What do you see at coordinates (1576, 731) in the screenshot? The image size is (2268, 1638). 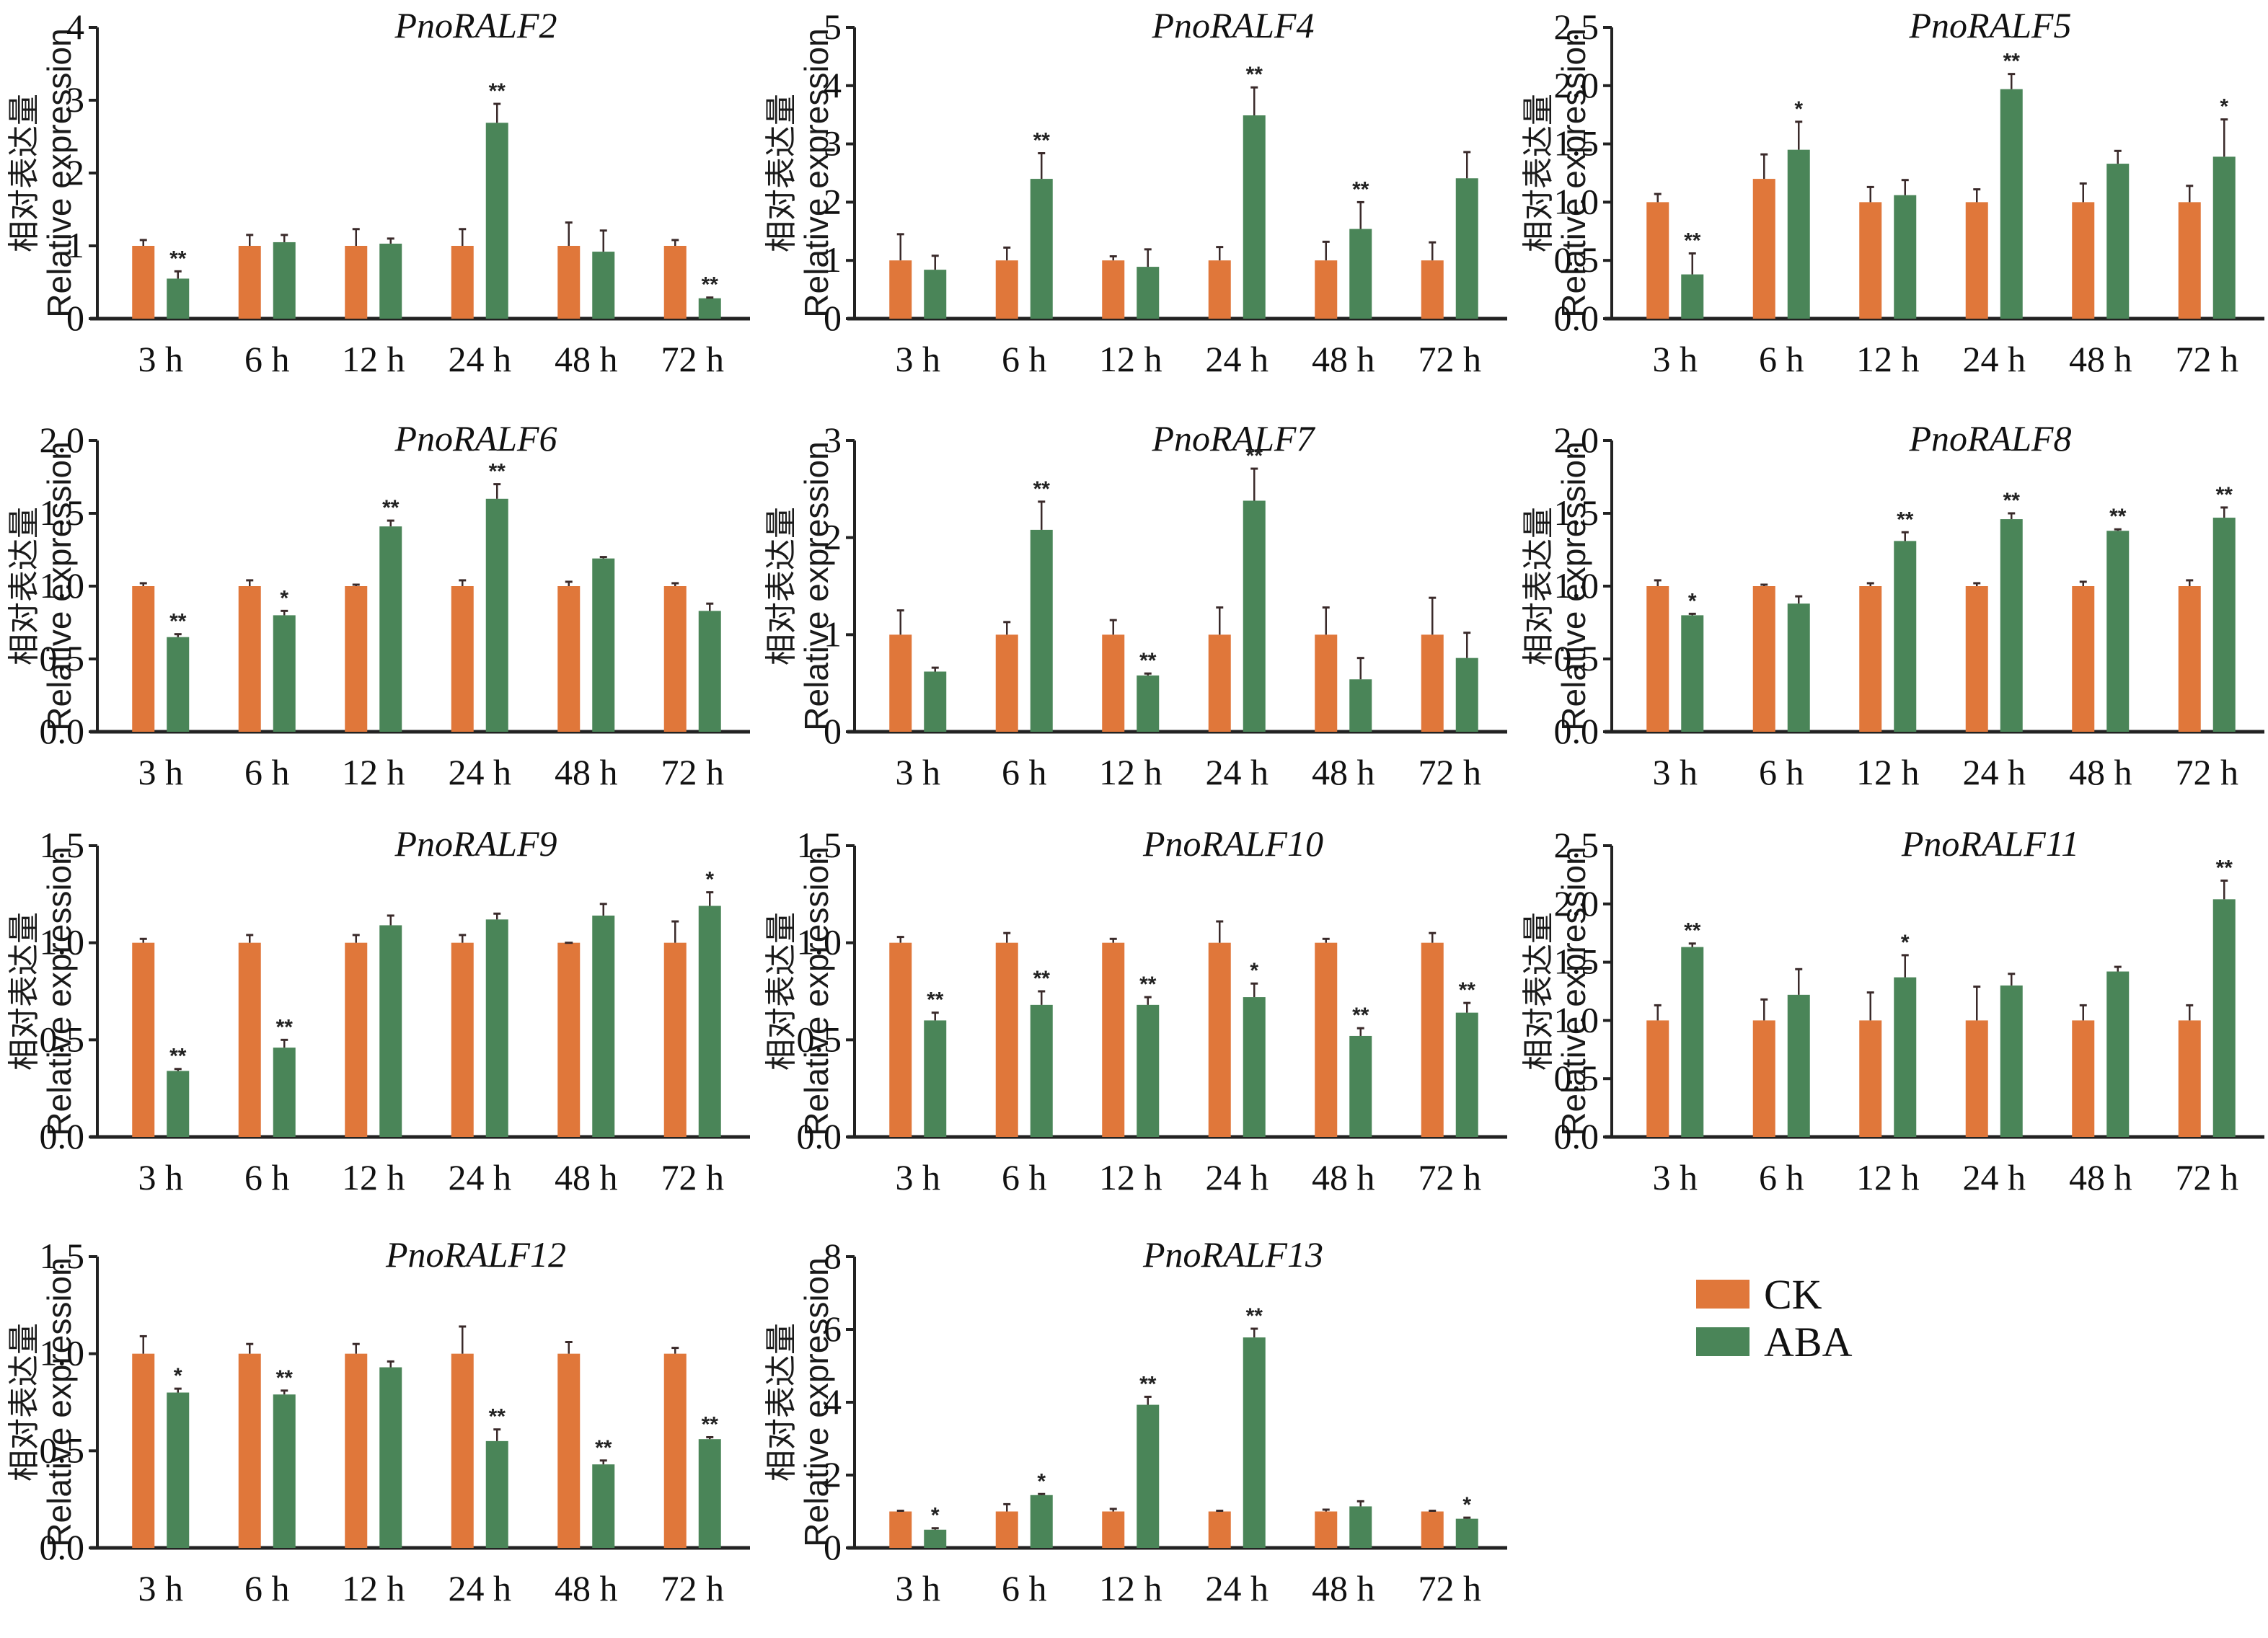 I see `y-tick-label: 0.0` at bounding box center [1576, 731].